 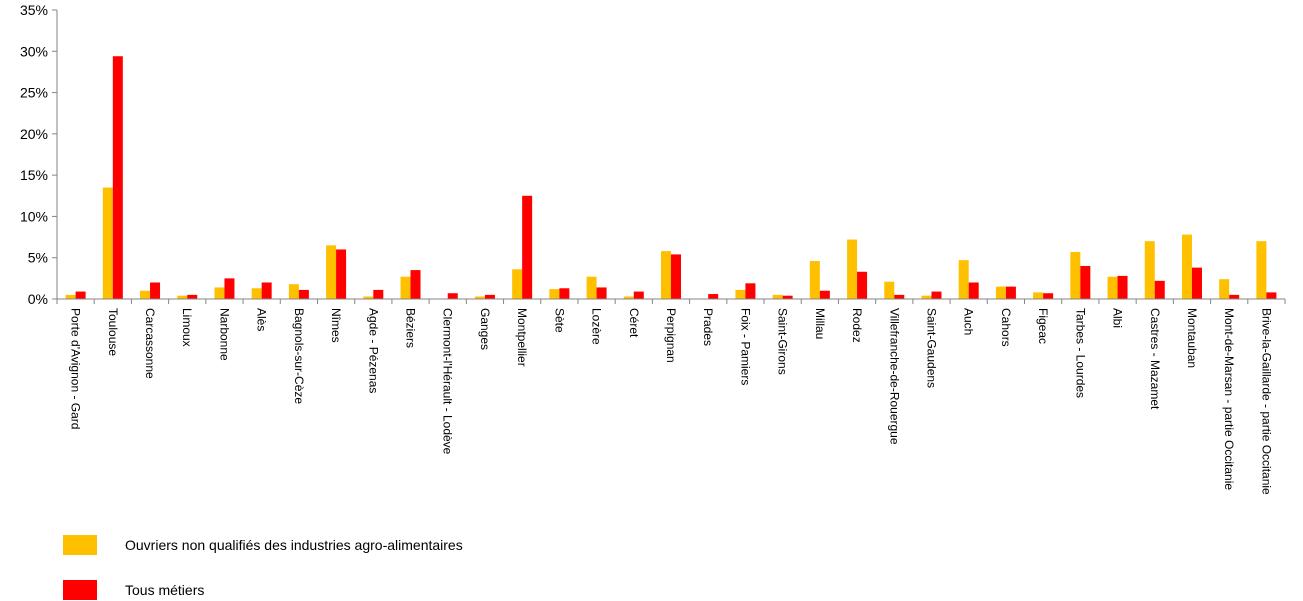 I want to click on y-tick-label: 35%, so click(x=34, y=10).